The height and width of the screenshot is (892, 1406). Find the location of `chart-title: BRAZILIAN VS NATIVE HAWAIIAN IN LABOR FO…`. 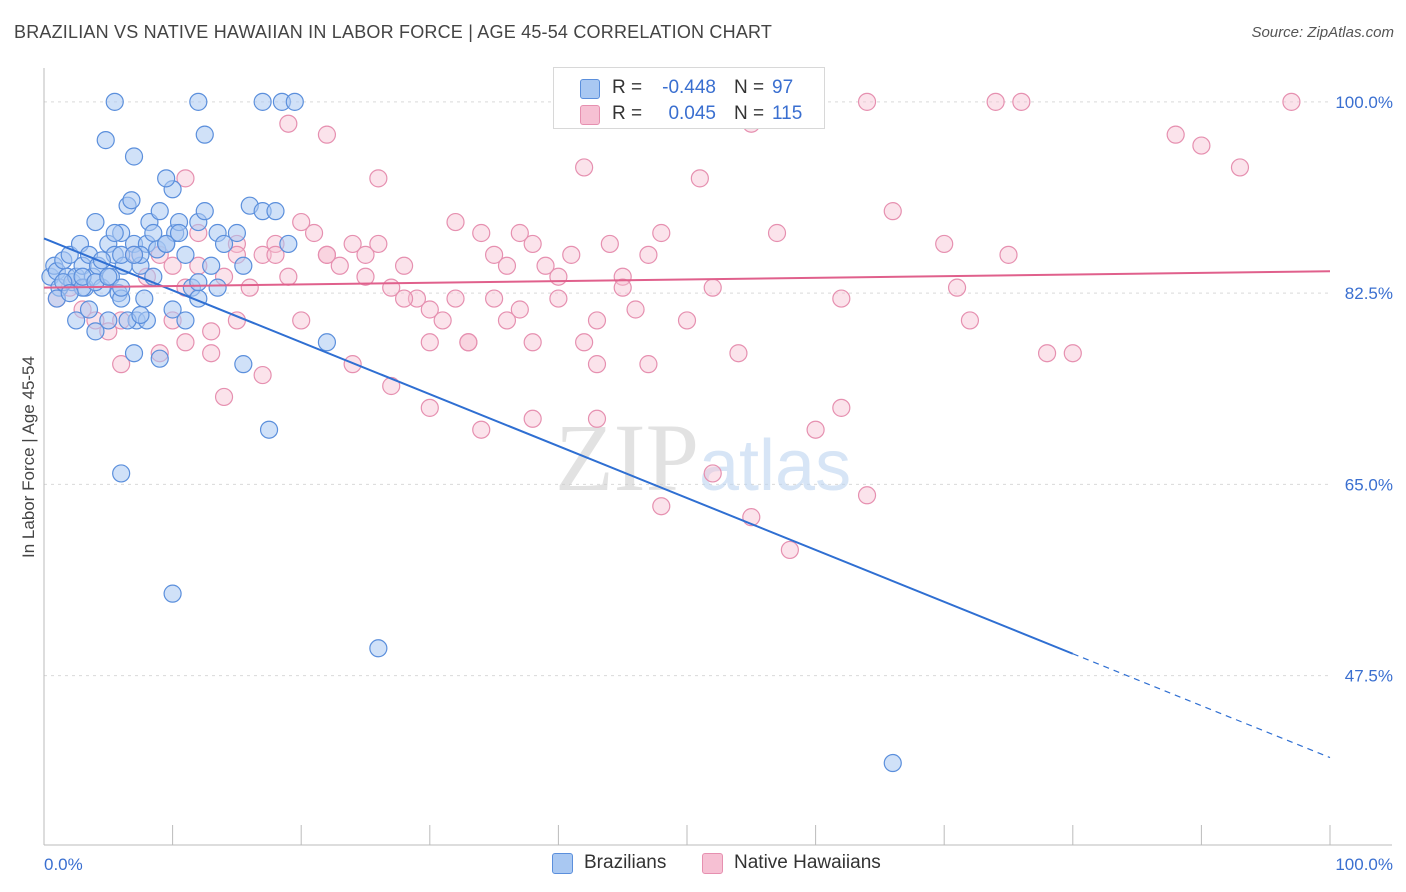

chart-title: BRAZILIAN VS NATIVE HAWAIIAN IN LABOR FO… is located at coordinates (393, 32).